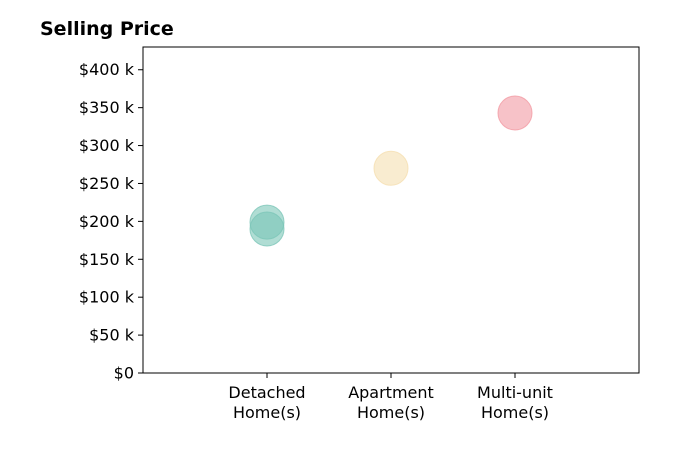 The image size is (679, 467). What do you see at coordinates (391, 402) in the screenshot?
I see `x-tick-label: Apartment Home(s)` at bounding box center [391, 402].